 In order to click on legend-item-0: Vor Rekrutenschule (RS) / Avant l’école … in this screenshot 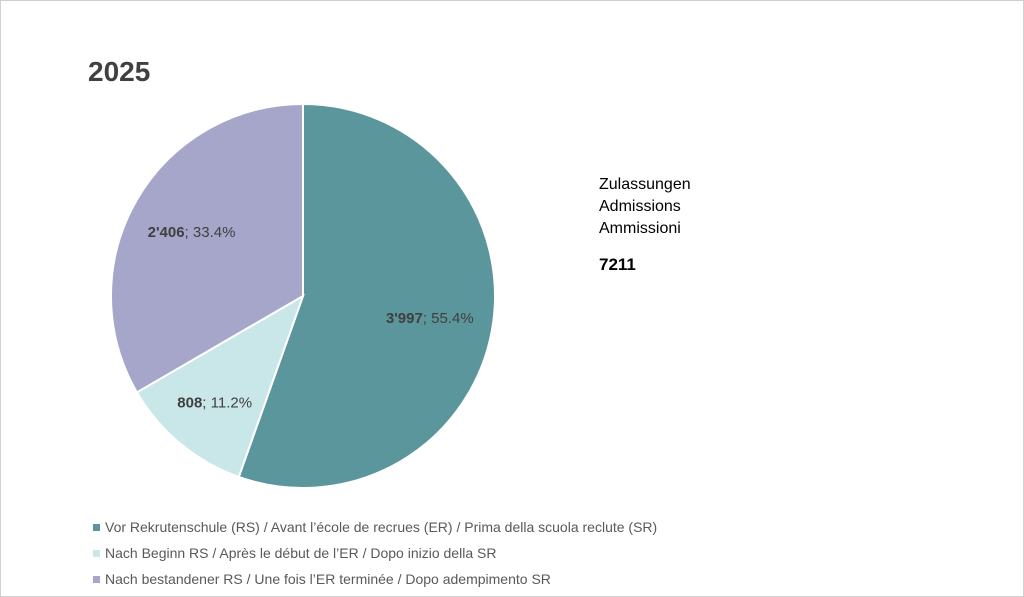, I will do `click(375, 527)`.